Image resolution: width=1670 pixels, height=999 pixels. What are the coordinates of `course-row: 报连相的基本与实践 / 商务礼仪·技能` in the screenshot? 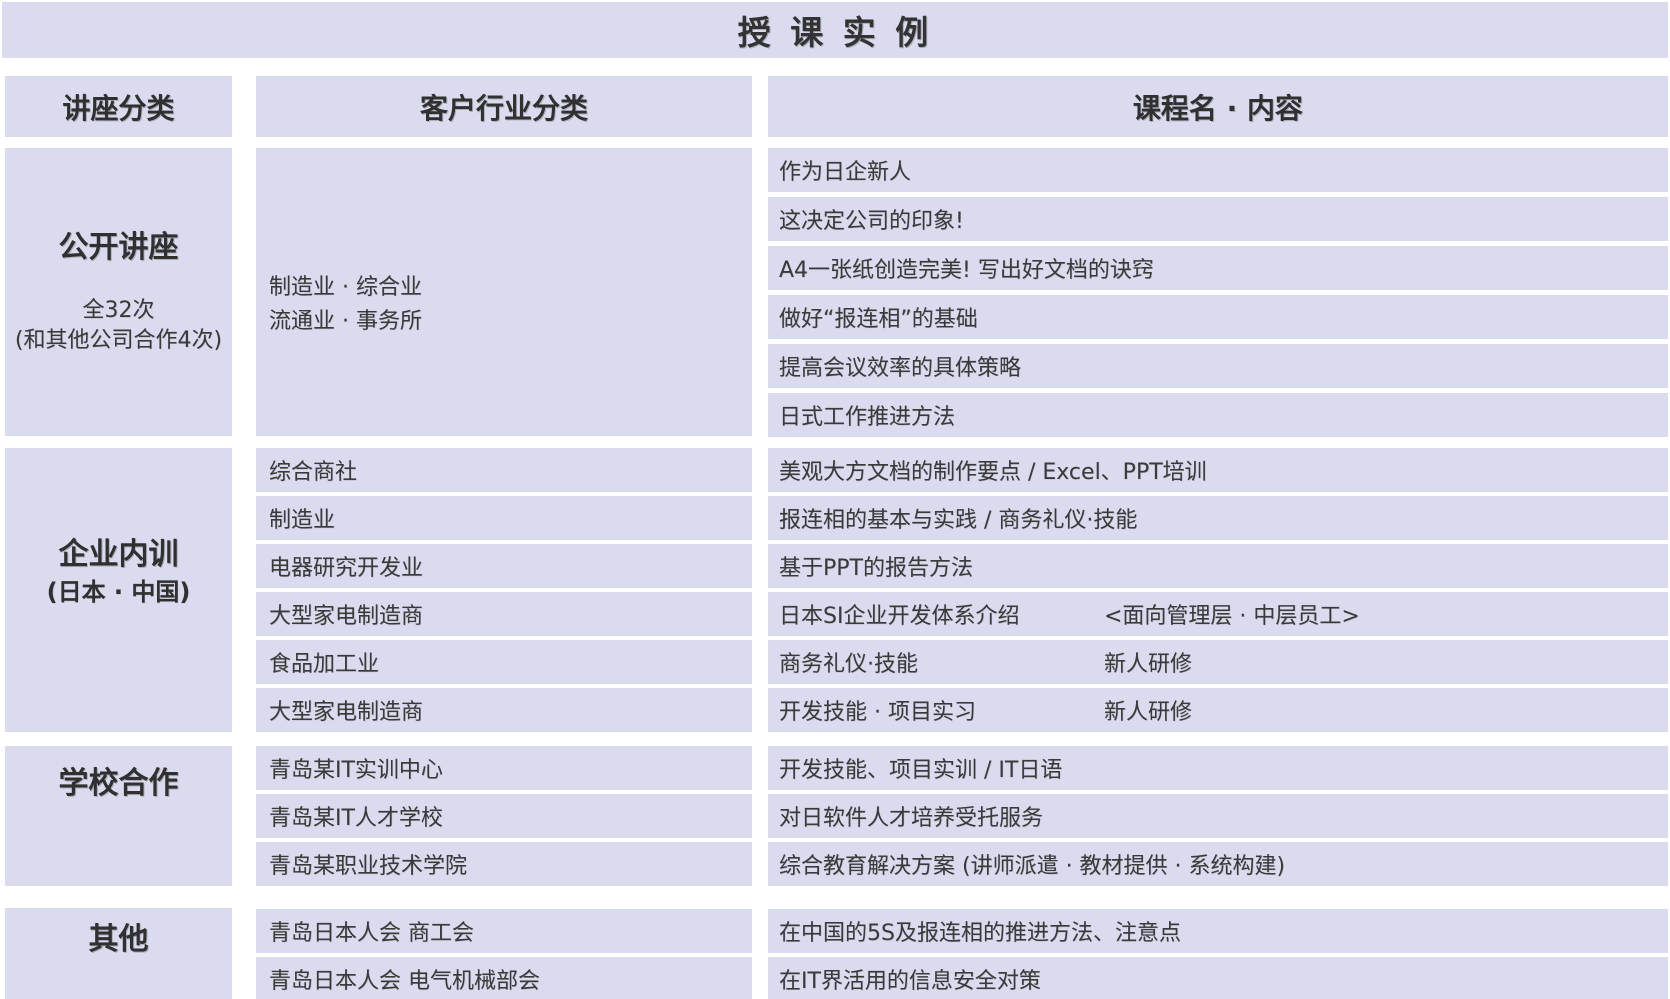 It's located at (1218, 518).